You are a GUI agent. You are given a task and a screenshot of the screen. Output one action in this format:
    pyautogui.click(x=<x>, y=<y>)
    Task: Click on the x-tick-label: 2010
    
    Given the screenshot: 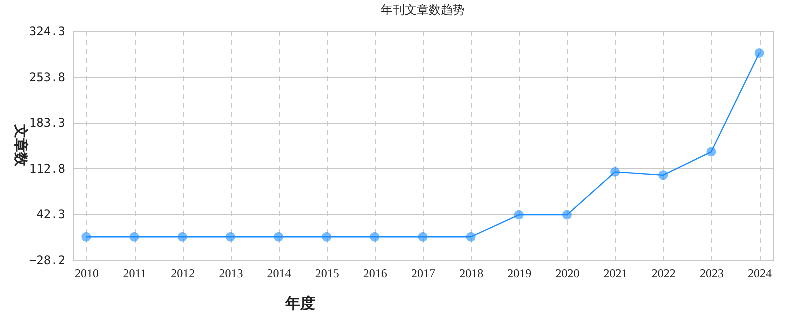 What is the action you would take?
    pyautogui.click(x=86, y=273)
    